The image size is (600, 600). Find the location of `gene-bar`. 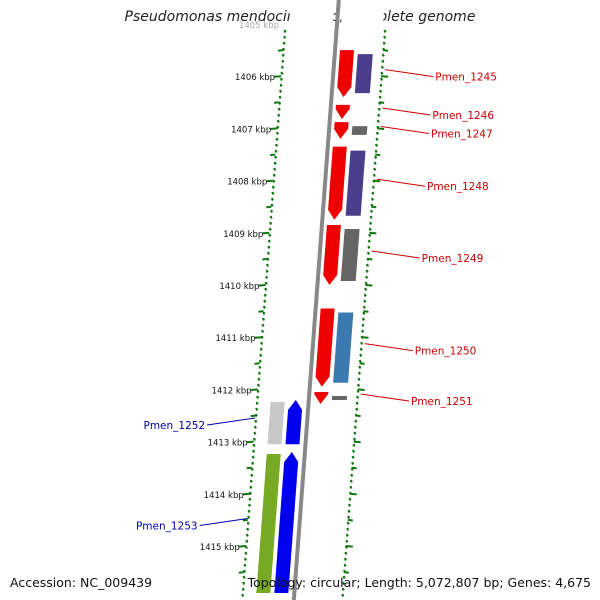

gene-bar is located at coordinates (268, 523).